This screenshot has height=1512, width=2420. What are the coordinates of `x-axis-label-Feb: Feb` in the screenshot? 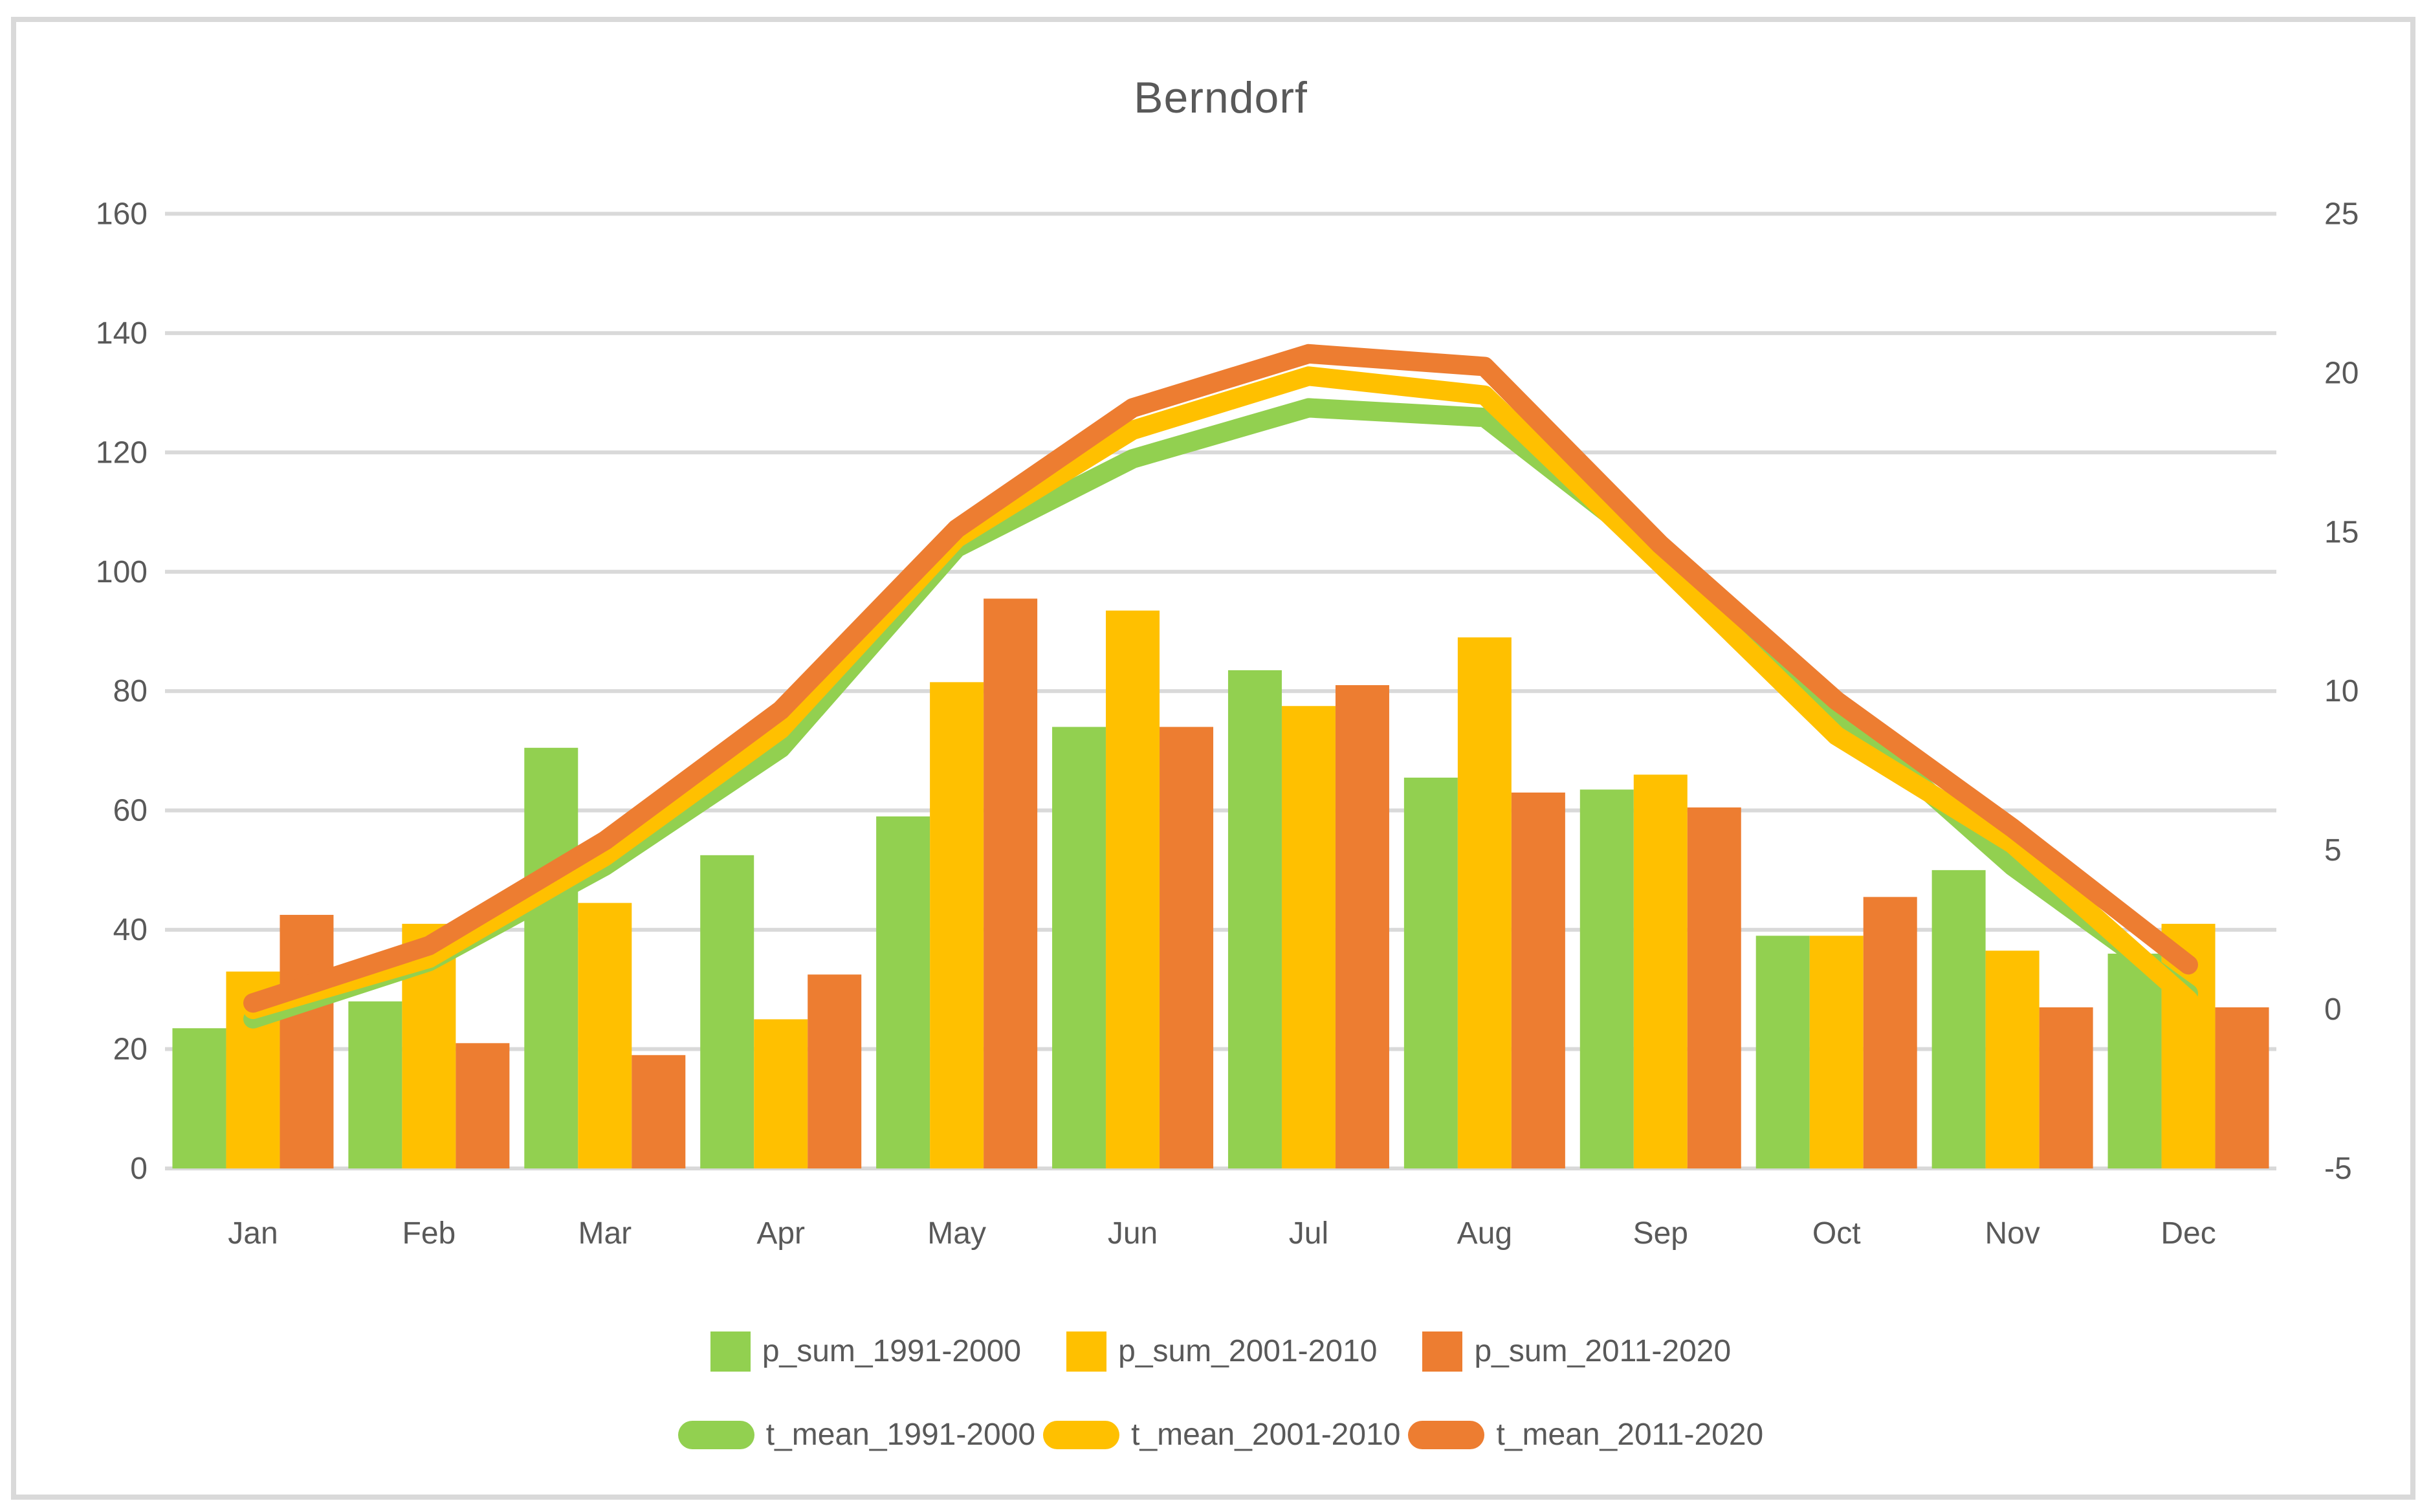 It's located at (429, 1233).